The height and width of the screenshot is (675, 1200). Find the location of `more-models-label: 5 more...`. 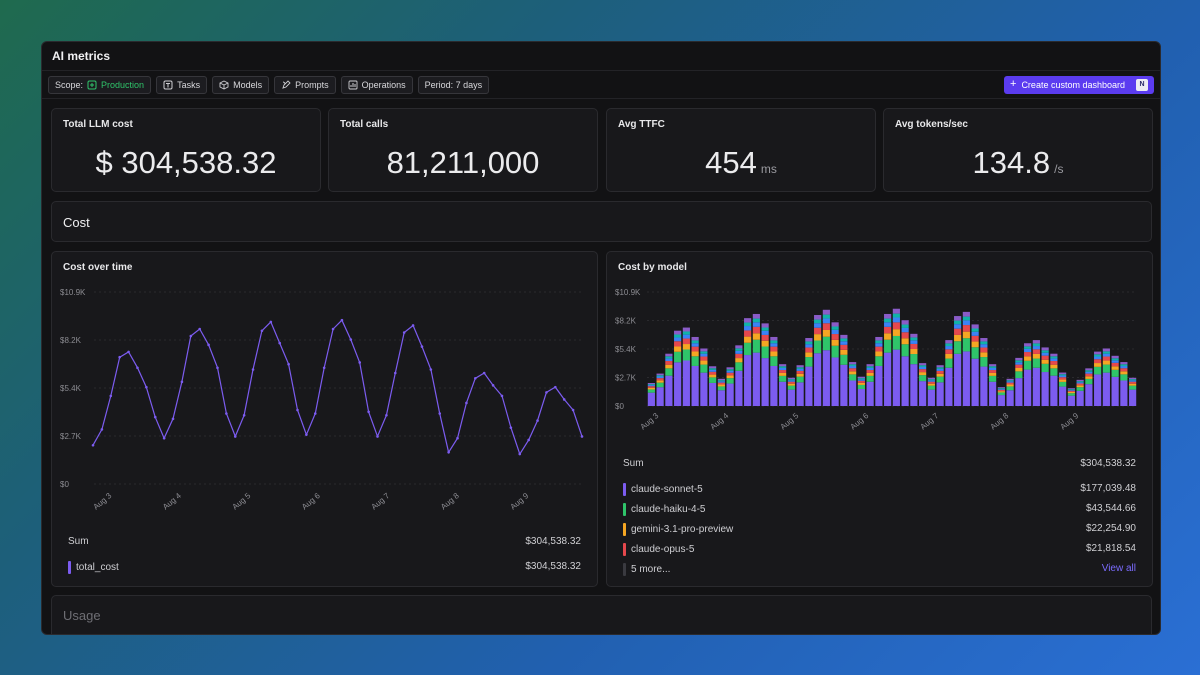

more-models-label: 5 more... is located at coordinates (651, 569).